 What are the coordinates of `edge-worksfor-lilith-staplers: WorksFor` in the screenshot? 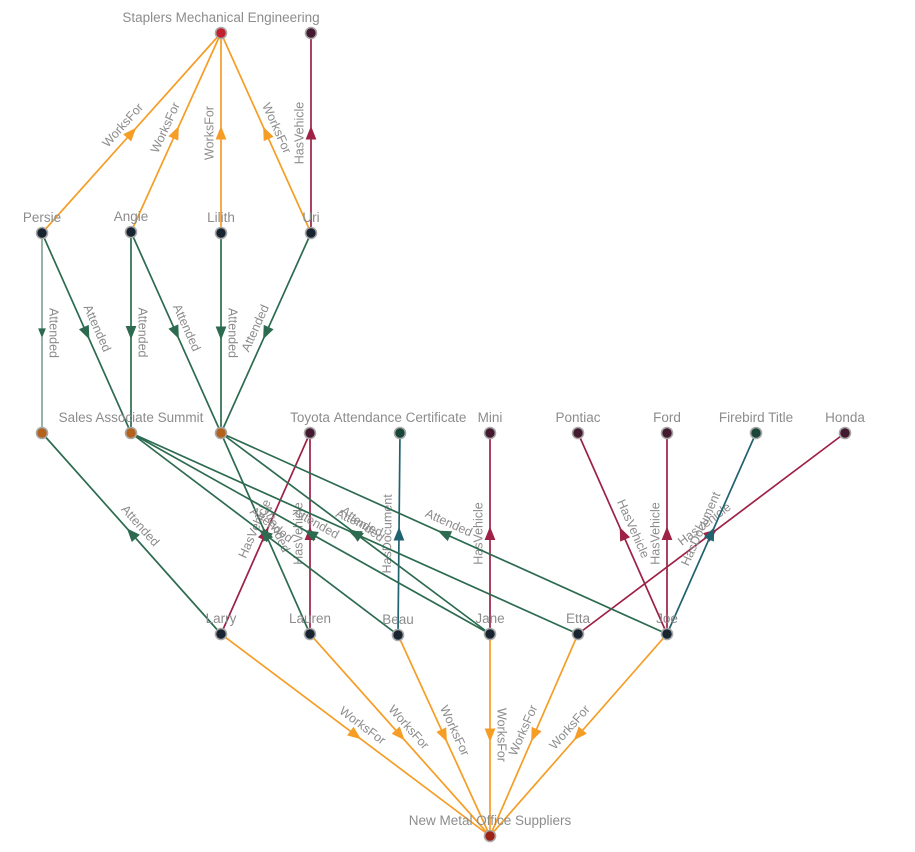 It's located at (214, 133).